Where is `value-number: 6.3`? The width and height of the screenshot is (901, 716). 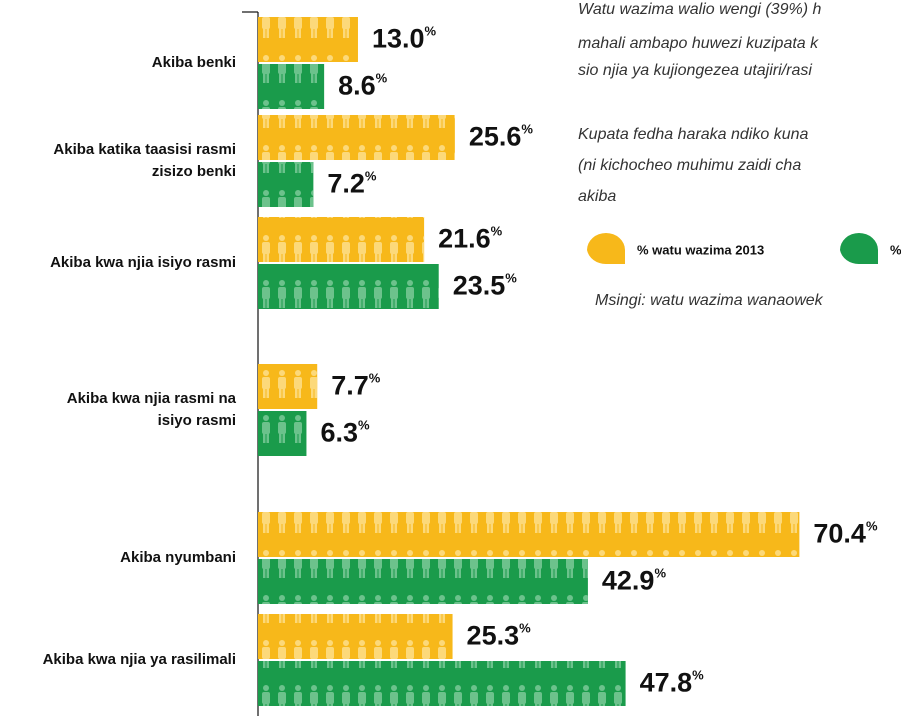
value-number: 6.3 is located at coordinates (339, 433).